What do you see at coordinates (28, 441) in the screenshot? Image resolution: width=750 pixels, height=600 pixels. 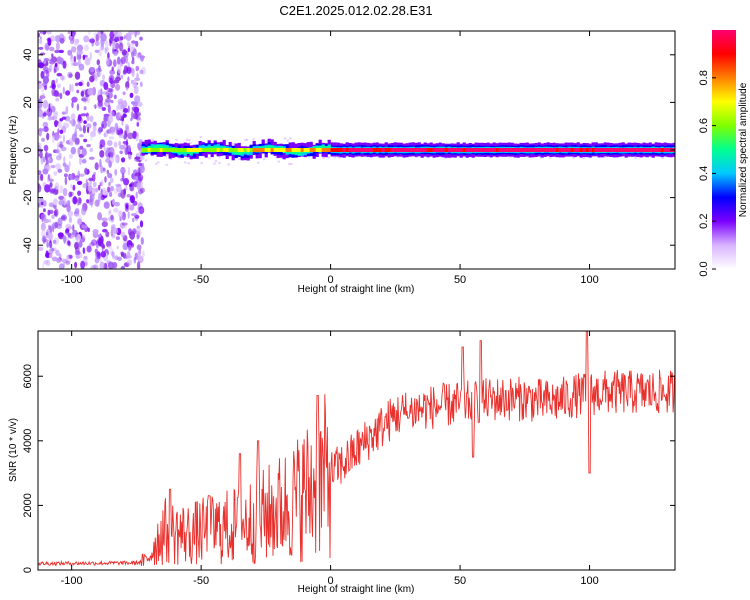 I see `snr-y-tick-label: 4000` at bounding box center [28, 441].